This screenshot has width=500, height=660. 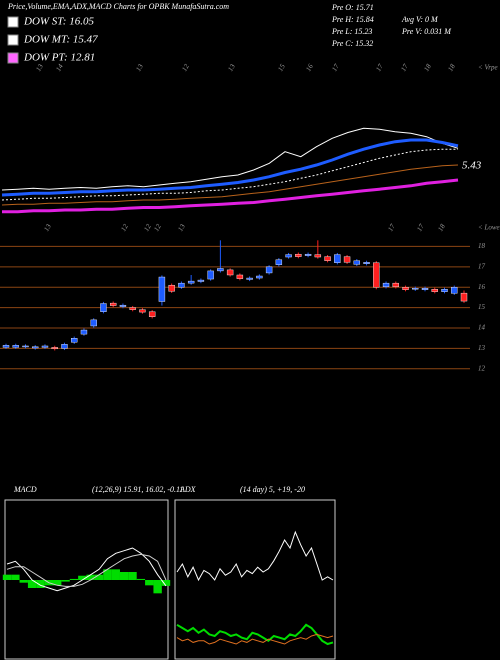 What do you see at coordinates (482, 307) in the screenshot?
I see `y-tick-label: 15` at bounding box center [482, 307].